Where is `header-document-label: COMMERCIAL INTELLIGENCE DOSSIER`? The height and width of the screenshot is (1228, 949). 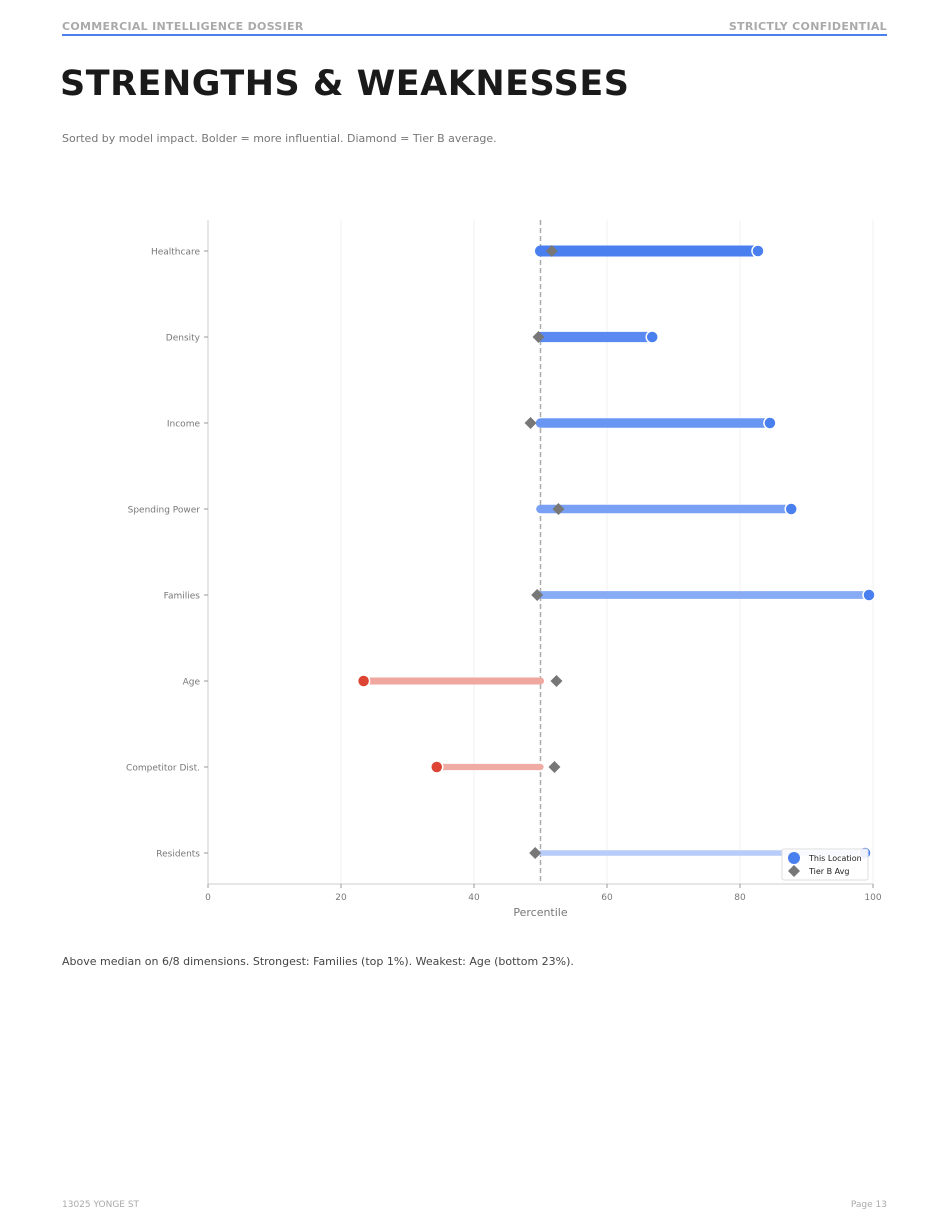 header-document-label: COMMERCIAL INTELLIGENCE DOSSIER is located at coordinates (183, 26).